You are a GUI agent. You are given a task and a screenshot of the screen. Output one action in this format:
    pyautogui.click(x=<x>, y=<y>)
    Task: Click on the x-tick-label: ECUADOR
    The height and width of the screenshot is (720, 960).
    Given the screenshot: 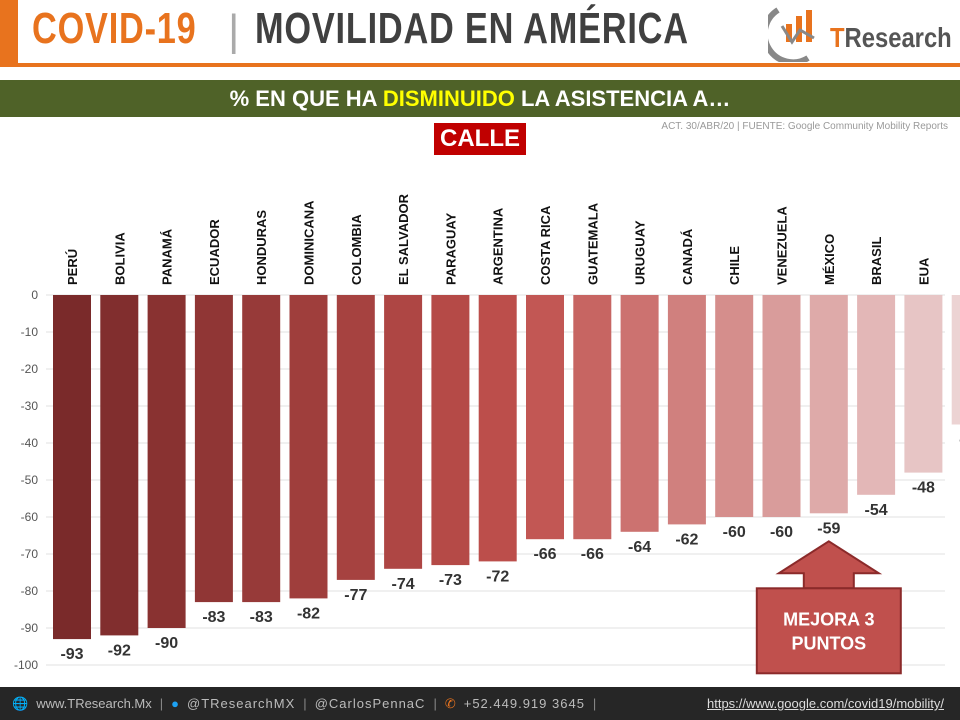 What is the action you would take?
    pyautogui.click(x=214, y=252)
    